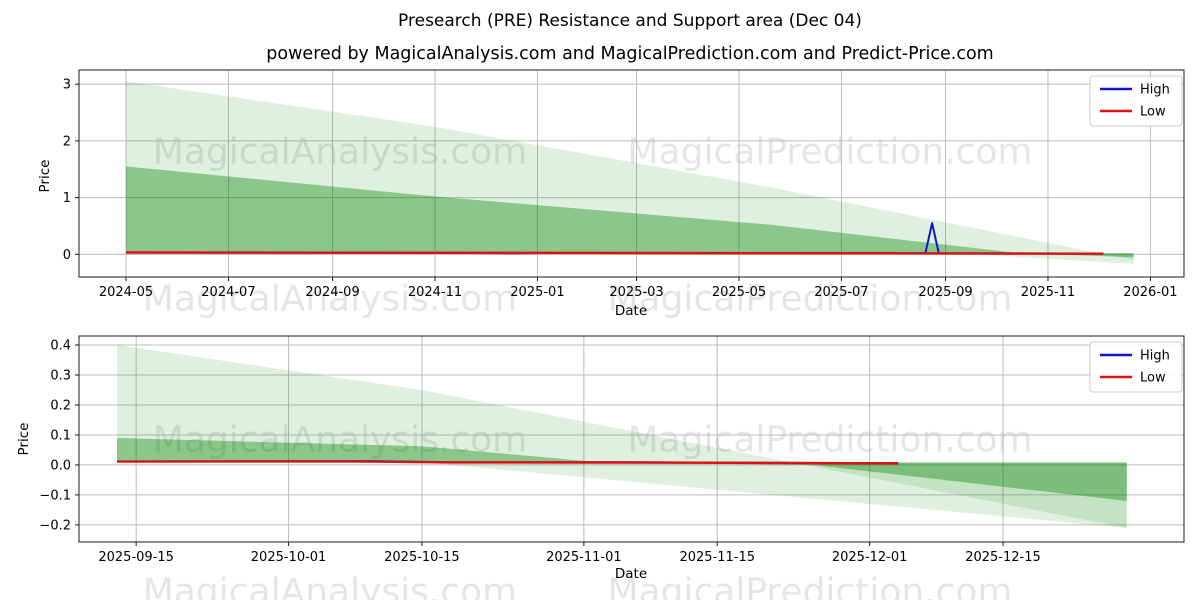 The height and width of the screenshot is (600, 1200). I want to click on x-tick-label: 2026-01, so click(1150, 292).